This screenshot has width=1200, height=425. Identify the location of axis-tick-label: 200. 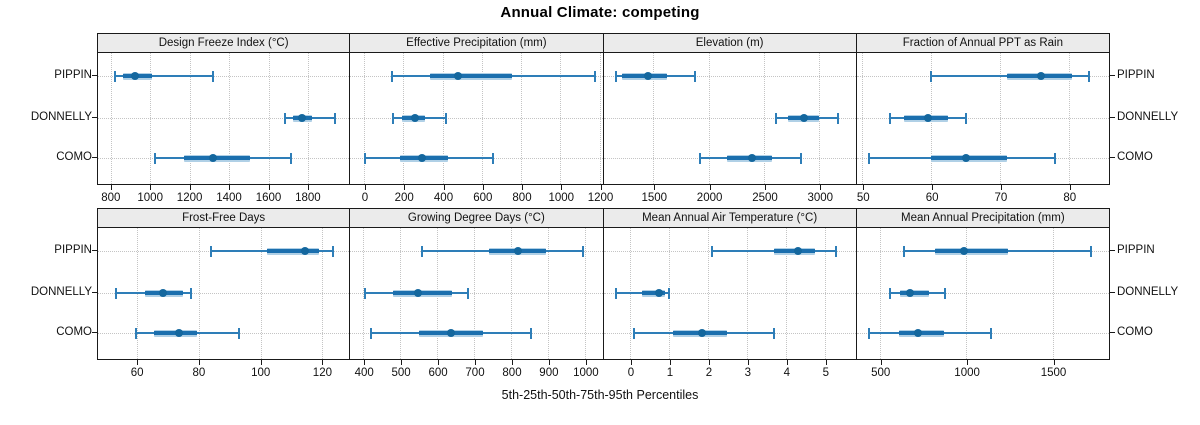
(404, 198).